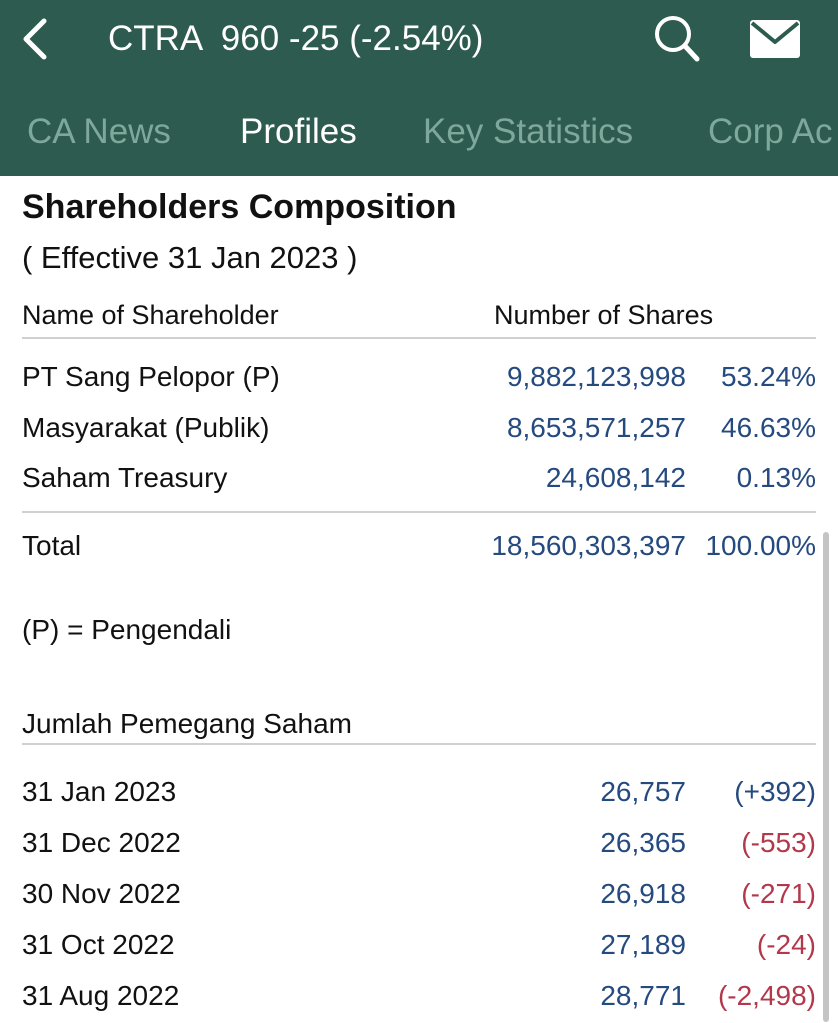 The image size is (838, 1023). What do you see at coordinates (125, 477) in the screenshot?
I see `shareholder-name: Saham Treasury` at bounding box center [125, 477].